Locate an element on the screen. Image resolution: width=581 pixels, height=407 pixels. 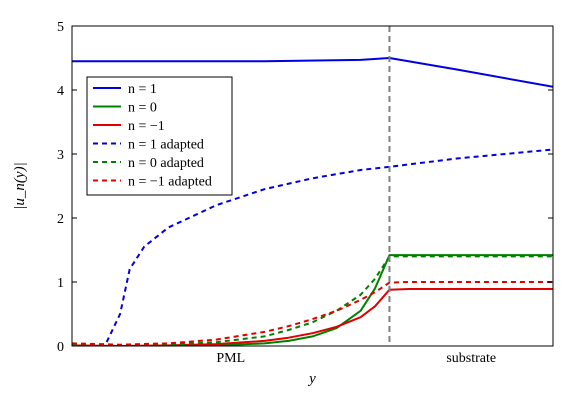
legend-entry: n = 0 is located at coordinates (142, 108).